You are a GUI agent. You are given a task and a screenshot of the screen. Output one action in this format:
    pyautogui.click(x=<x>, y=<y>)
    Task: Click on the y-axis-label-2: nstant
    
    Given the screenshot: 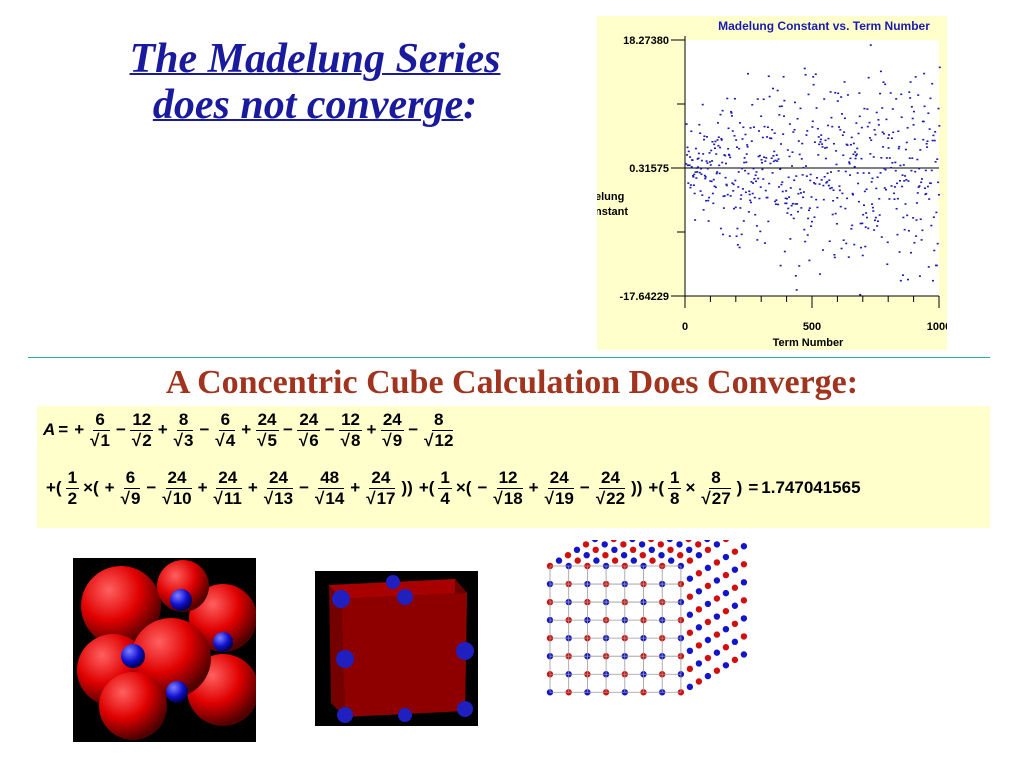 What is the action you would take?
    pyautogui.click(x=612, y=212)
    